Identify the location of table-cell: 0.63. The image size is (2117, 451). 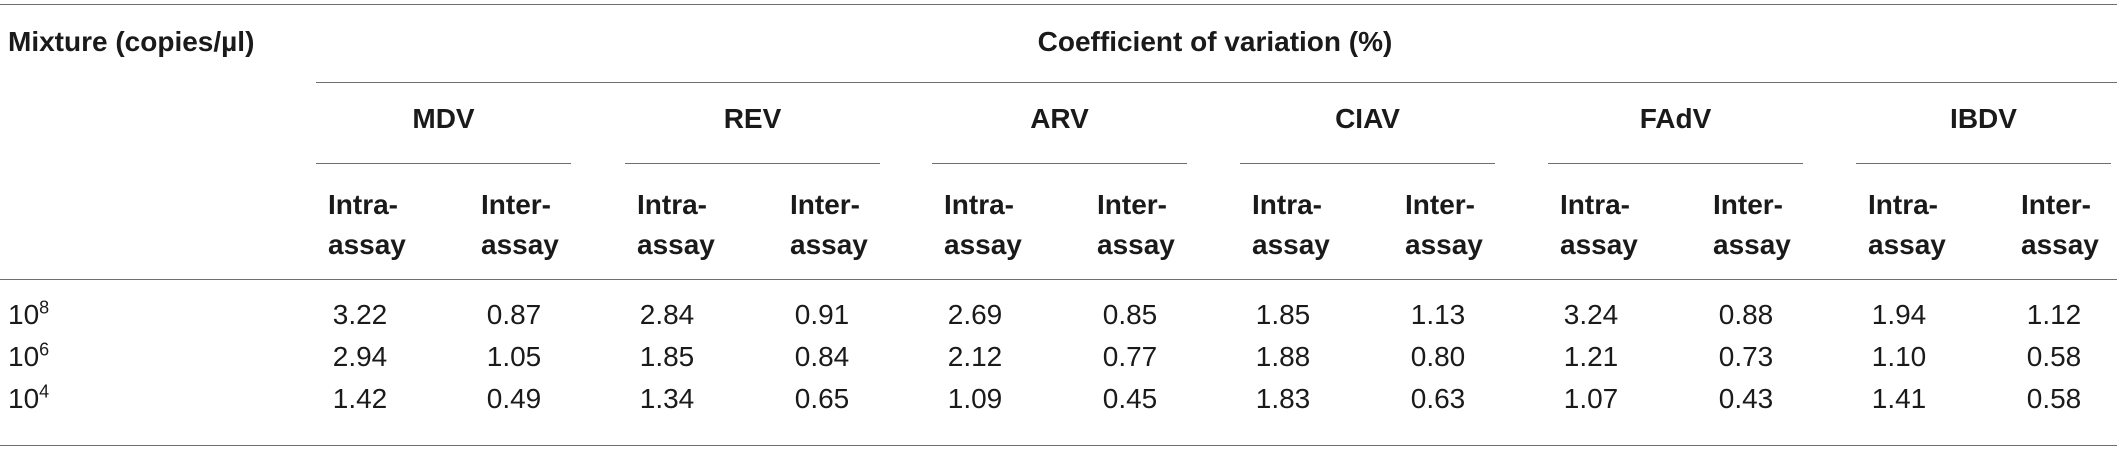
(1438, 398).